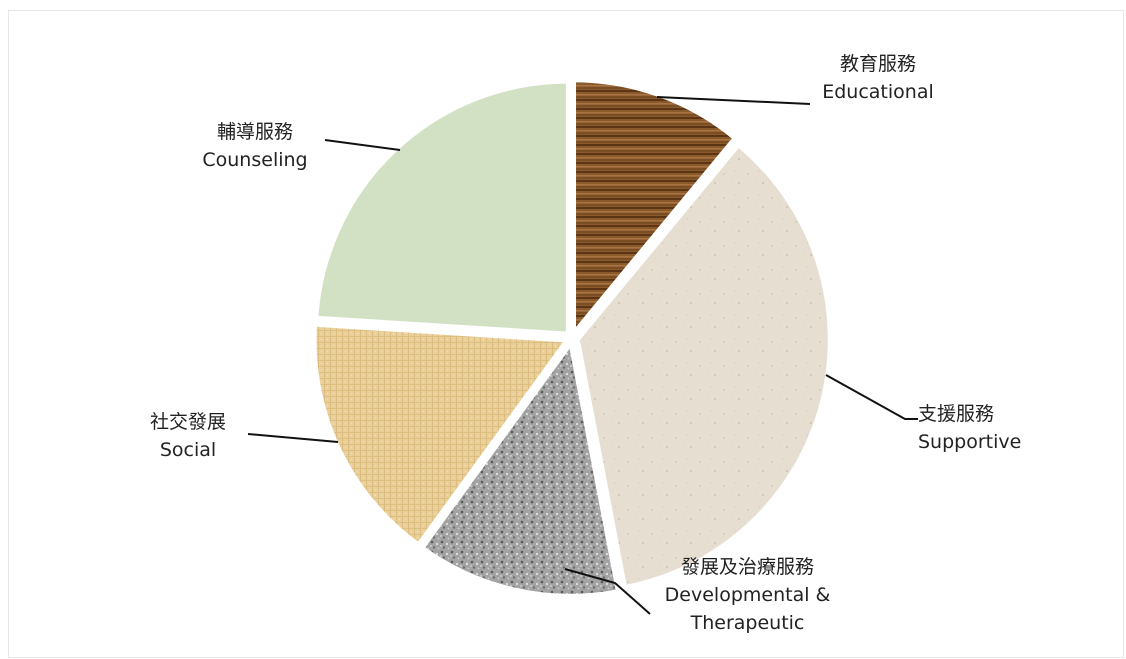 This screenshot has height=659, width=1126. What do you see at coordinates (871, 397) in the screenshot?
I see `leader-line-supportive` at bounding box center [871, 397].